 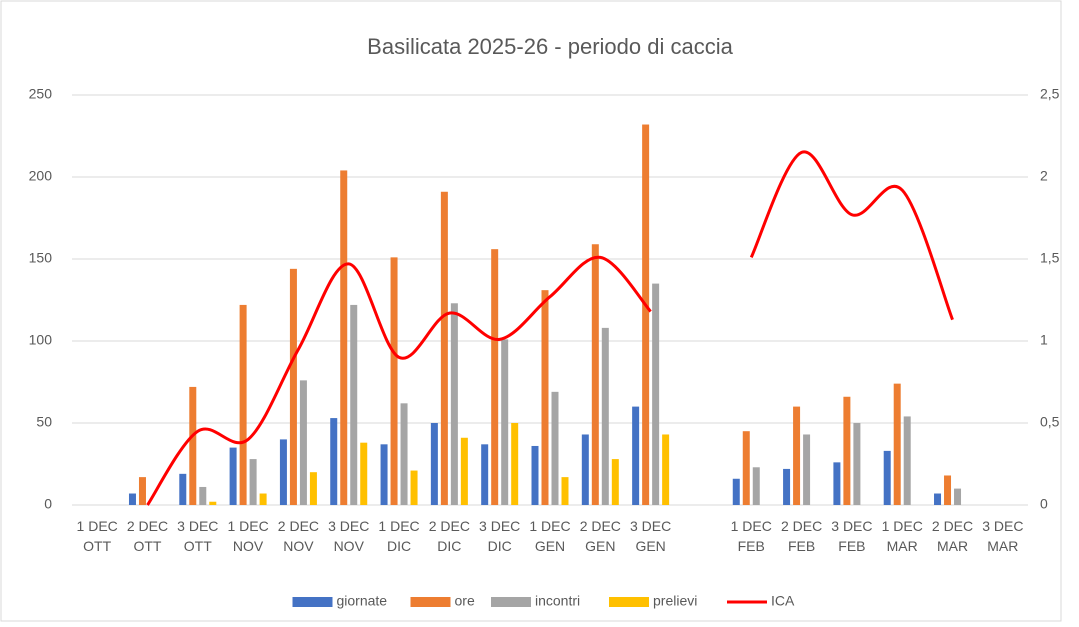 I want to click on x-tick-label: 3 DEC MAR, so click(x=1003, y=536).